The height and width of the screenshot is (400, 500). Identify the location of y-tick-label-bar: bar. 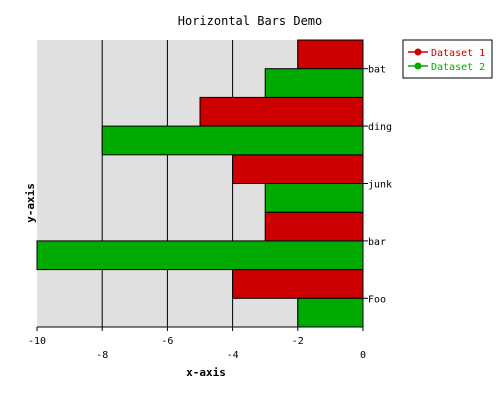
(377, 242).